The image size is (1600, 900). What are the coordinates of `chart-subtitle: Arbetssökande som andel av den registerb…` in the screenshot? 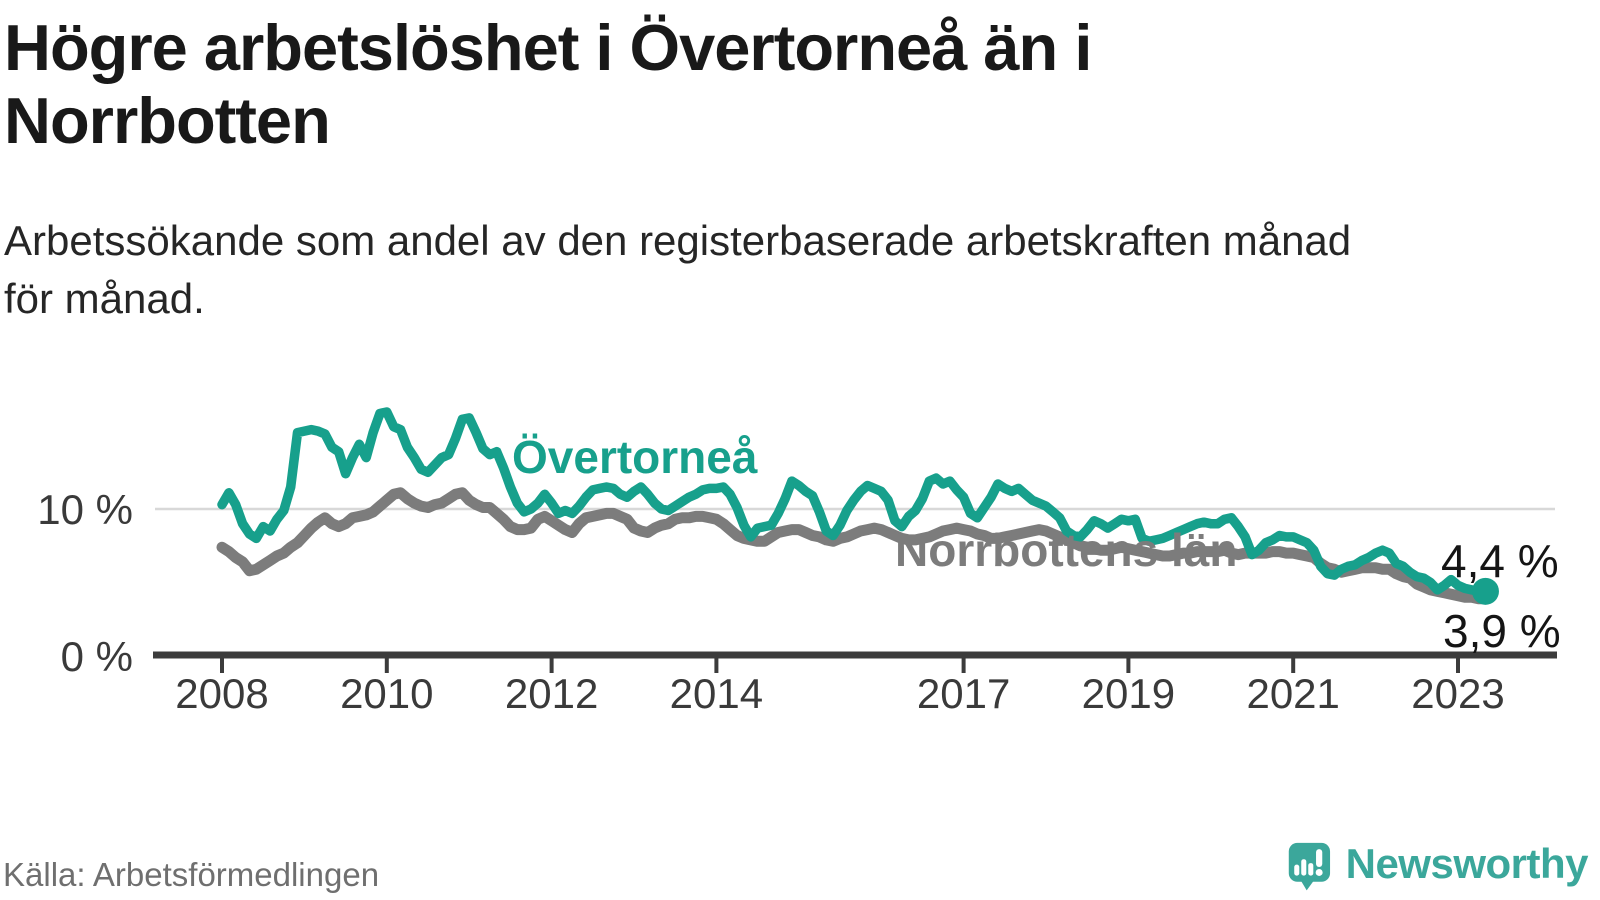 It's located at (678, 269).